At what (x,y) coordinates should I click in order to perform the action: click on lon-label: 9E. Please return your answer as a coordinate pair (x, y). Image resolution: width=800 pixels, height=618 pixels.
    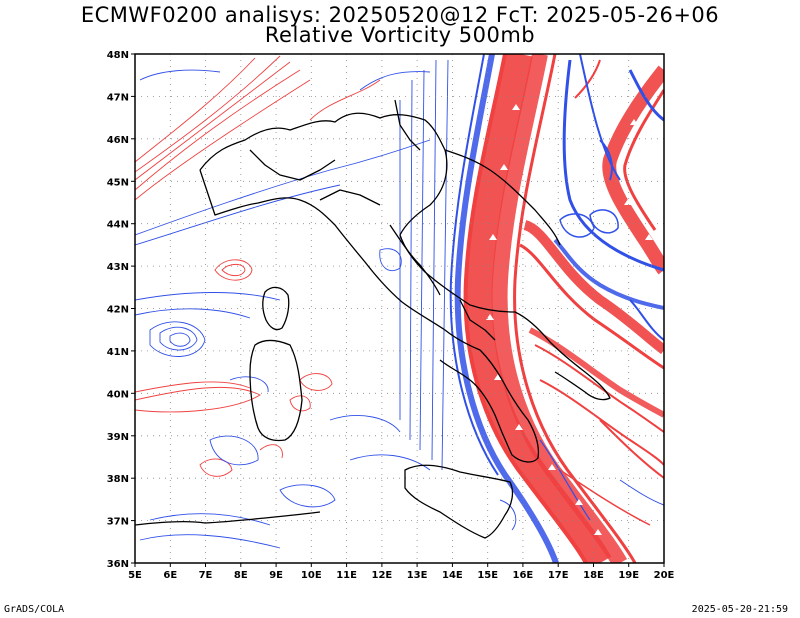
    Looking at the image, I should click on (276, 575).